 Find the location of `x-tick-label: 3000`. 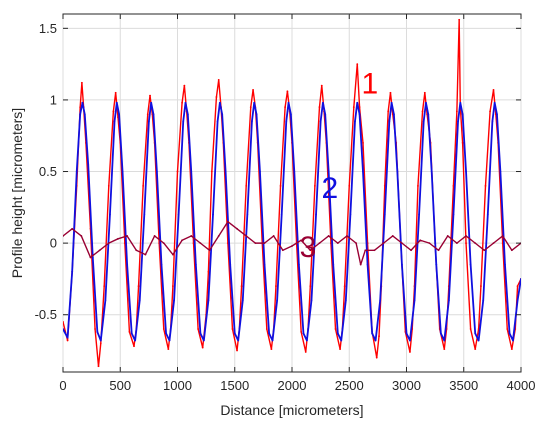

x-tick-label: 3000 is located at coordinates (406, 385).